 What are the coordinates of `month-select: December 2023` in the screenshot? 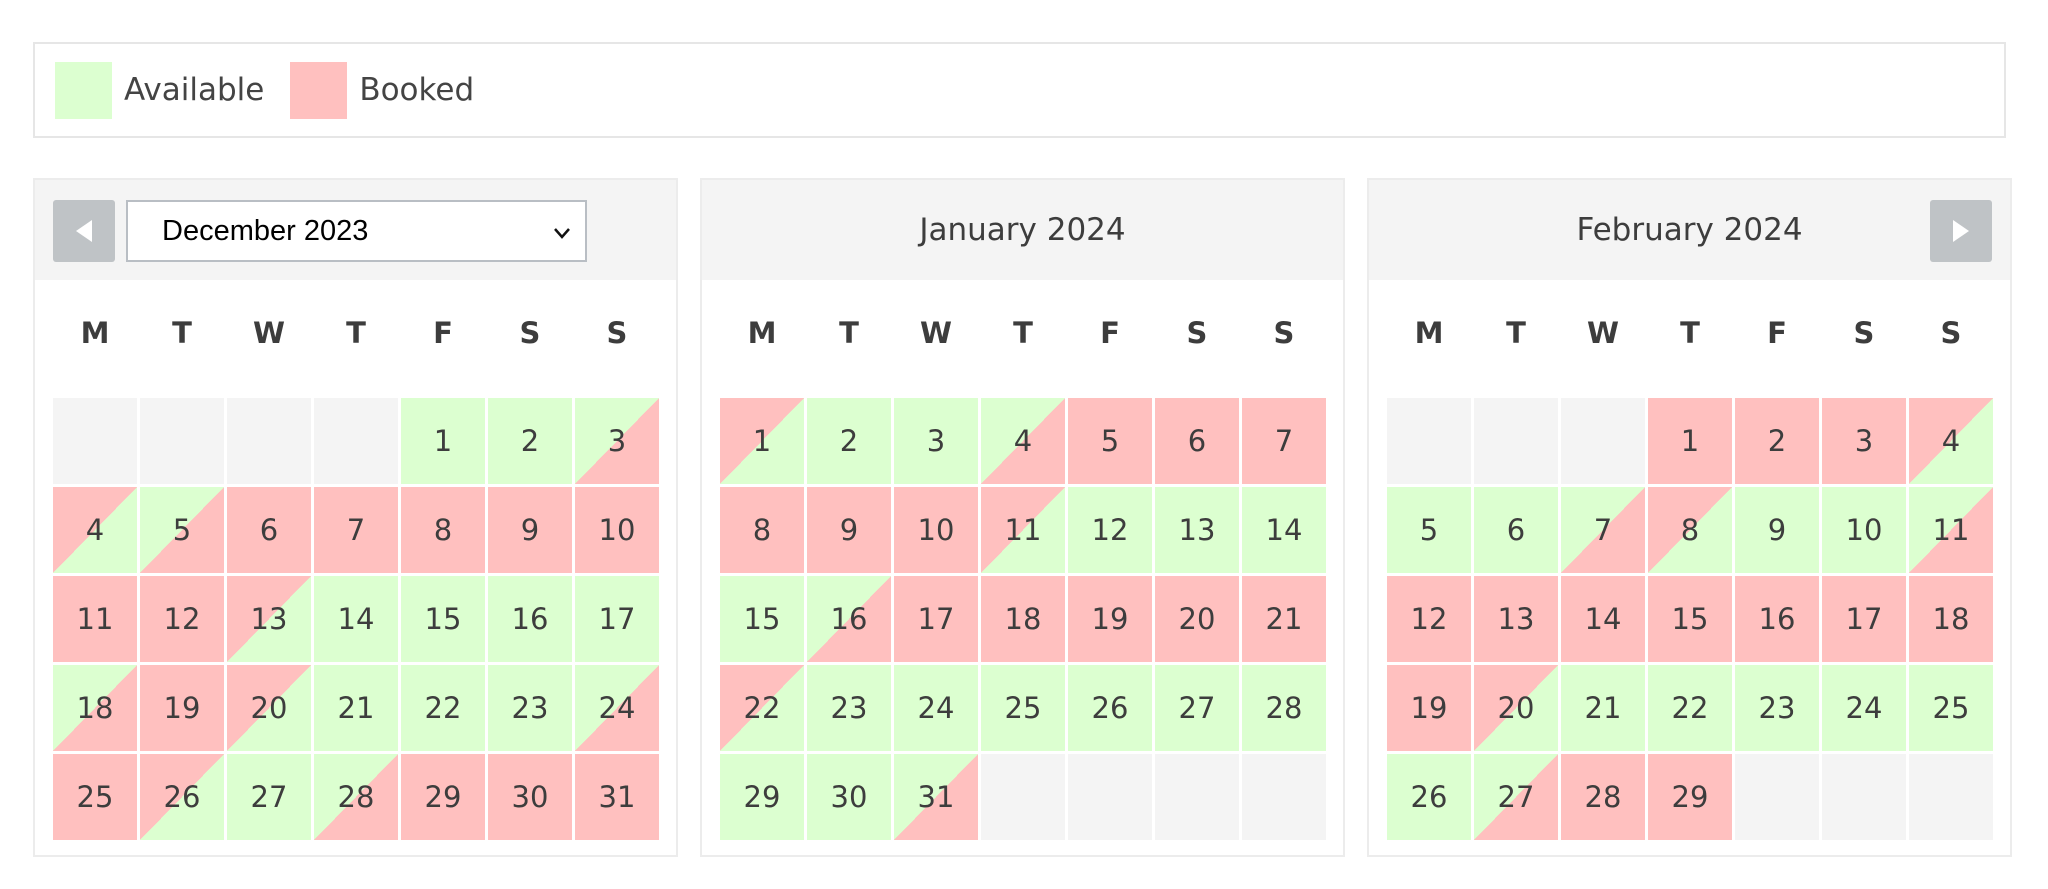 It's located at (356, 231).